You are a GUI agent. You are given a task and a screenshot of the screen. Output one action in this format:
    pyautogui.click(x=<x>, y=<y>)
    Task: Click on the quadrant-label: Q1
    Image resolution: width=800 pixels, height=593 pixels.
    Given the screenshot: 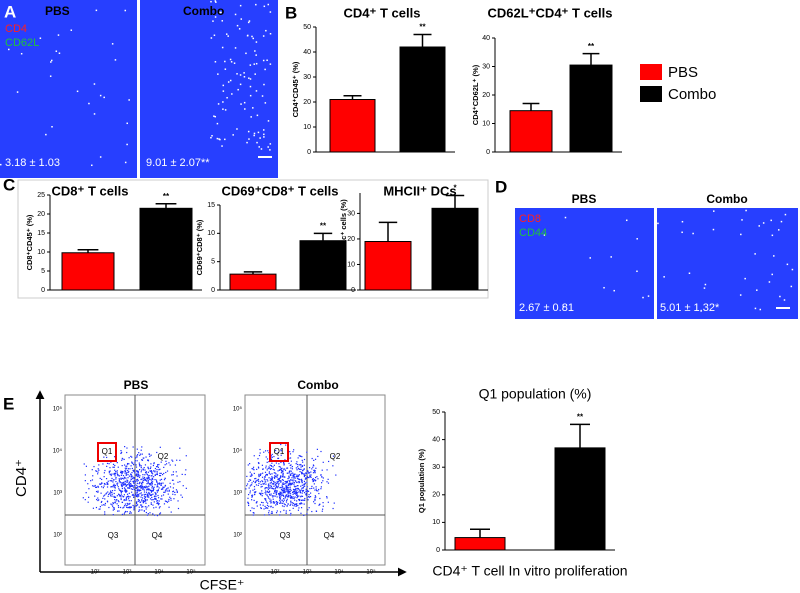 What is the action you would take?
    pyautogui.click(x=279, y=451)
    